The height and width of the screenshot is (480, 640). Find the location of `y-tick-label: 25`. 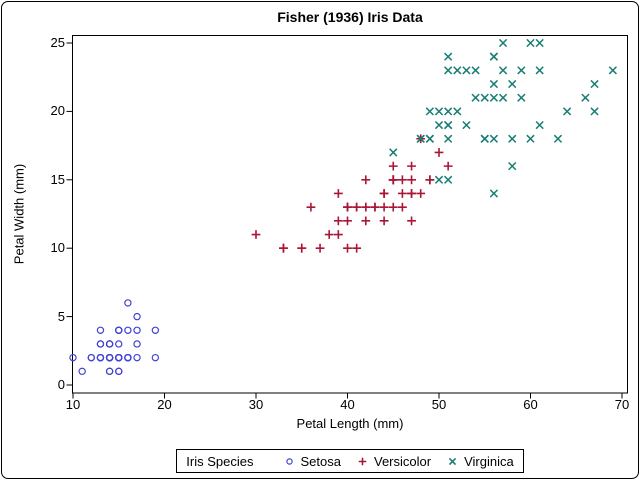

y-tick-label: 25 is located at coordinates (57, 42).